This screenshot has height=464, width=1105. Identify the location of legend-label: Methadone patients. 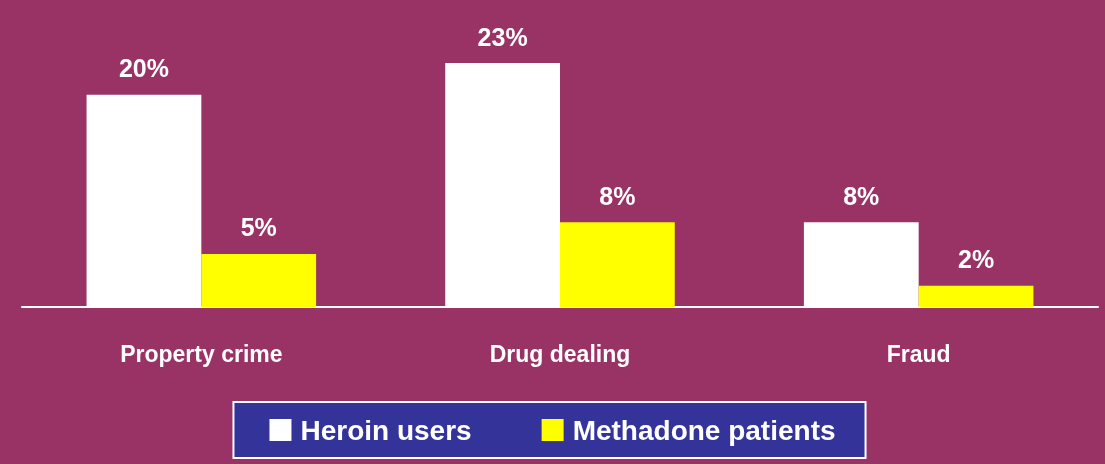
(704, 430).